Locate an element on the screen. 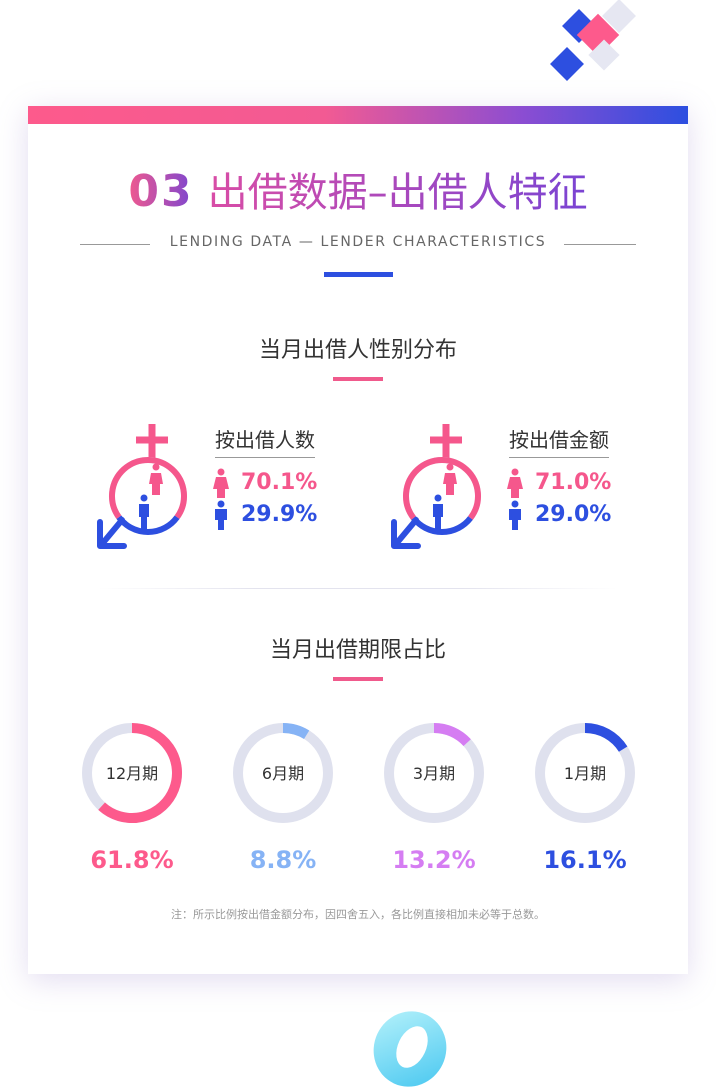 This screenshot has width=716, height=1089. subtitle-rule-right is located at coordinates (600, 244).